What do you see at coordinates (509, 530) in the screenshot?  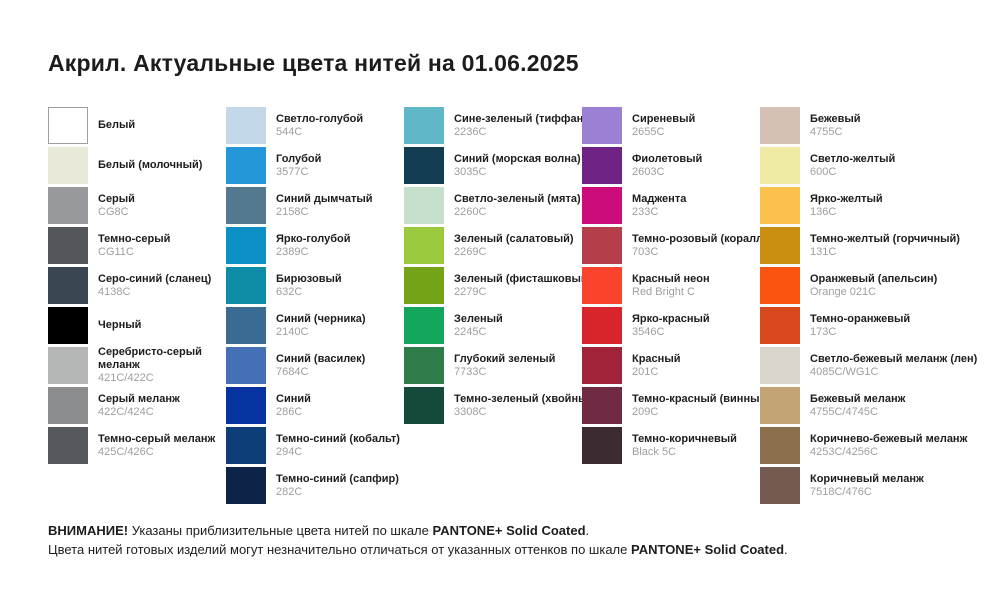 I see `footer-pantone-label-1: PANTONE+ Solid Coated` at bounding box center [509, 530].